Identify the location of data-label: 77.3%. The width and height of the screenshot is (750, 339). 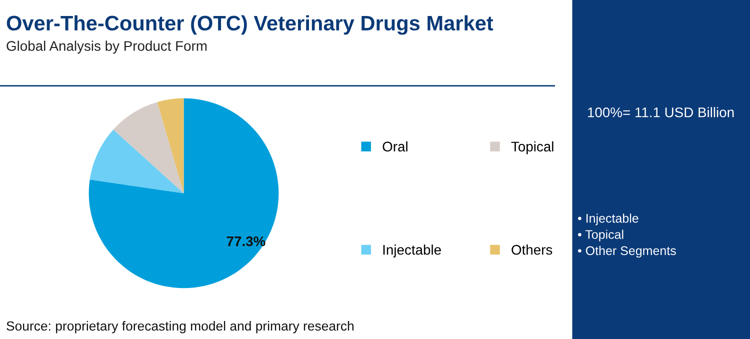
(246, 241).